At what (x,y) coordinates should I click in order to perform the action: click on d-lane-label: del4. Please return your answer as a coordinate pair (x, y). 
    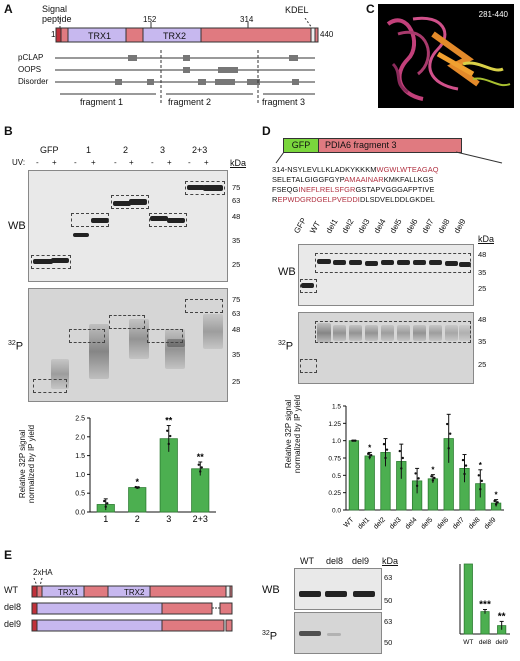
    Looking at the image, I should click on (380, 226).